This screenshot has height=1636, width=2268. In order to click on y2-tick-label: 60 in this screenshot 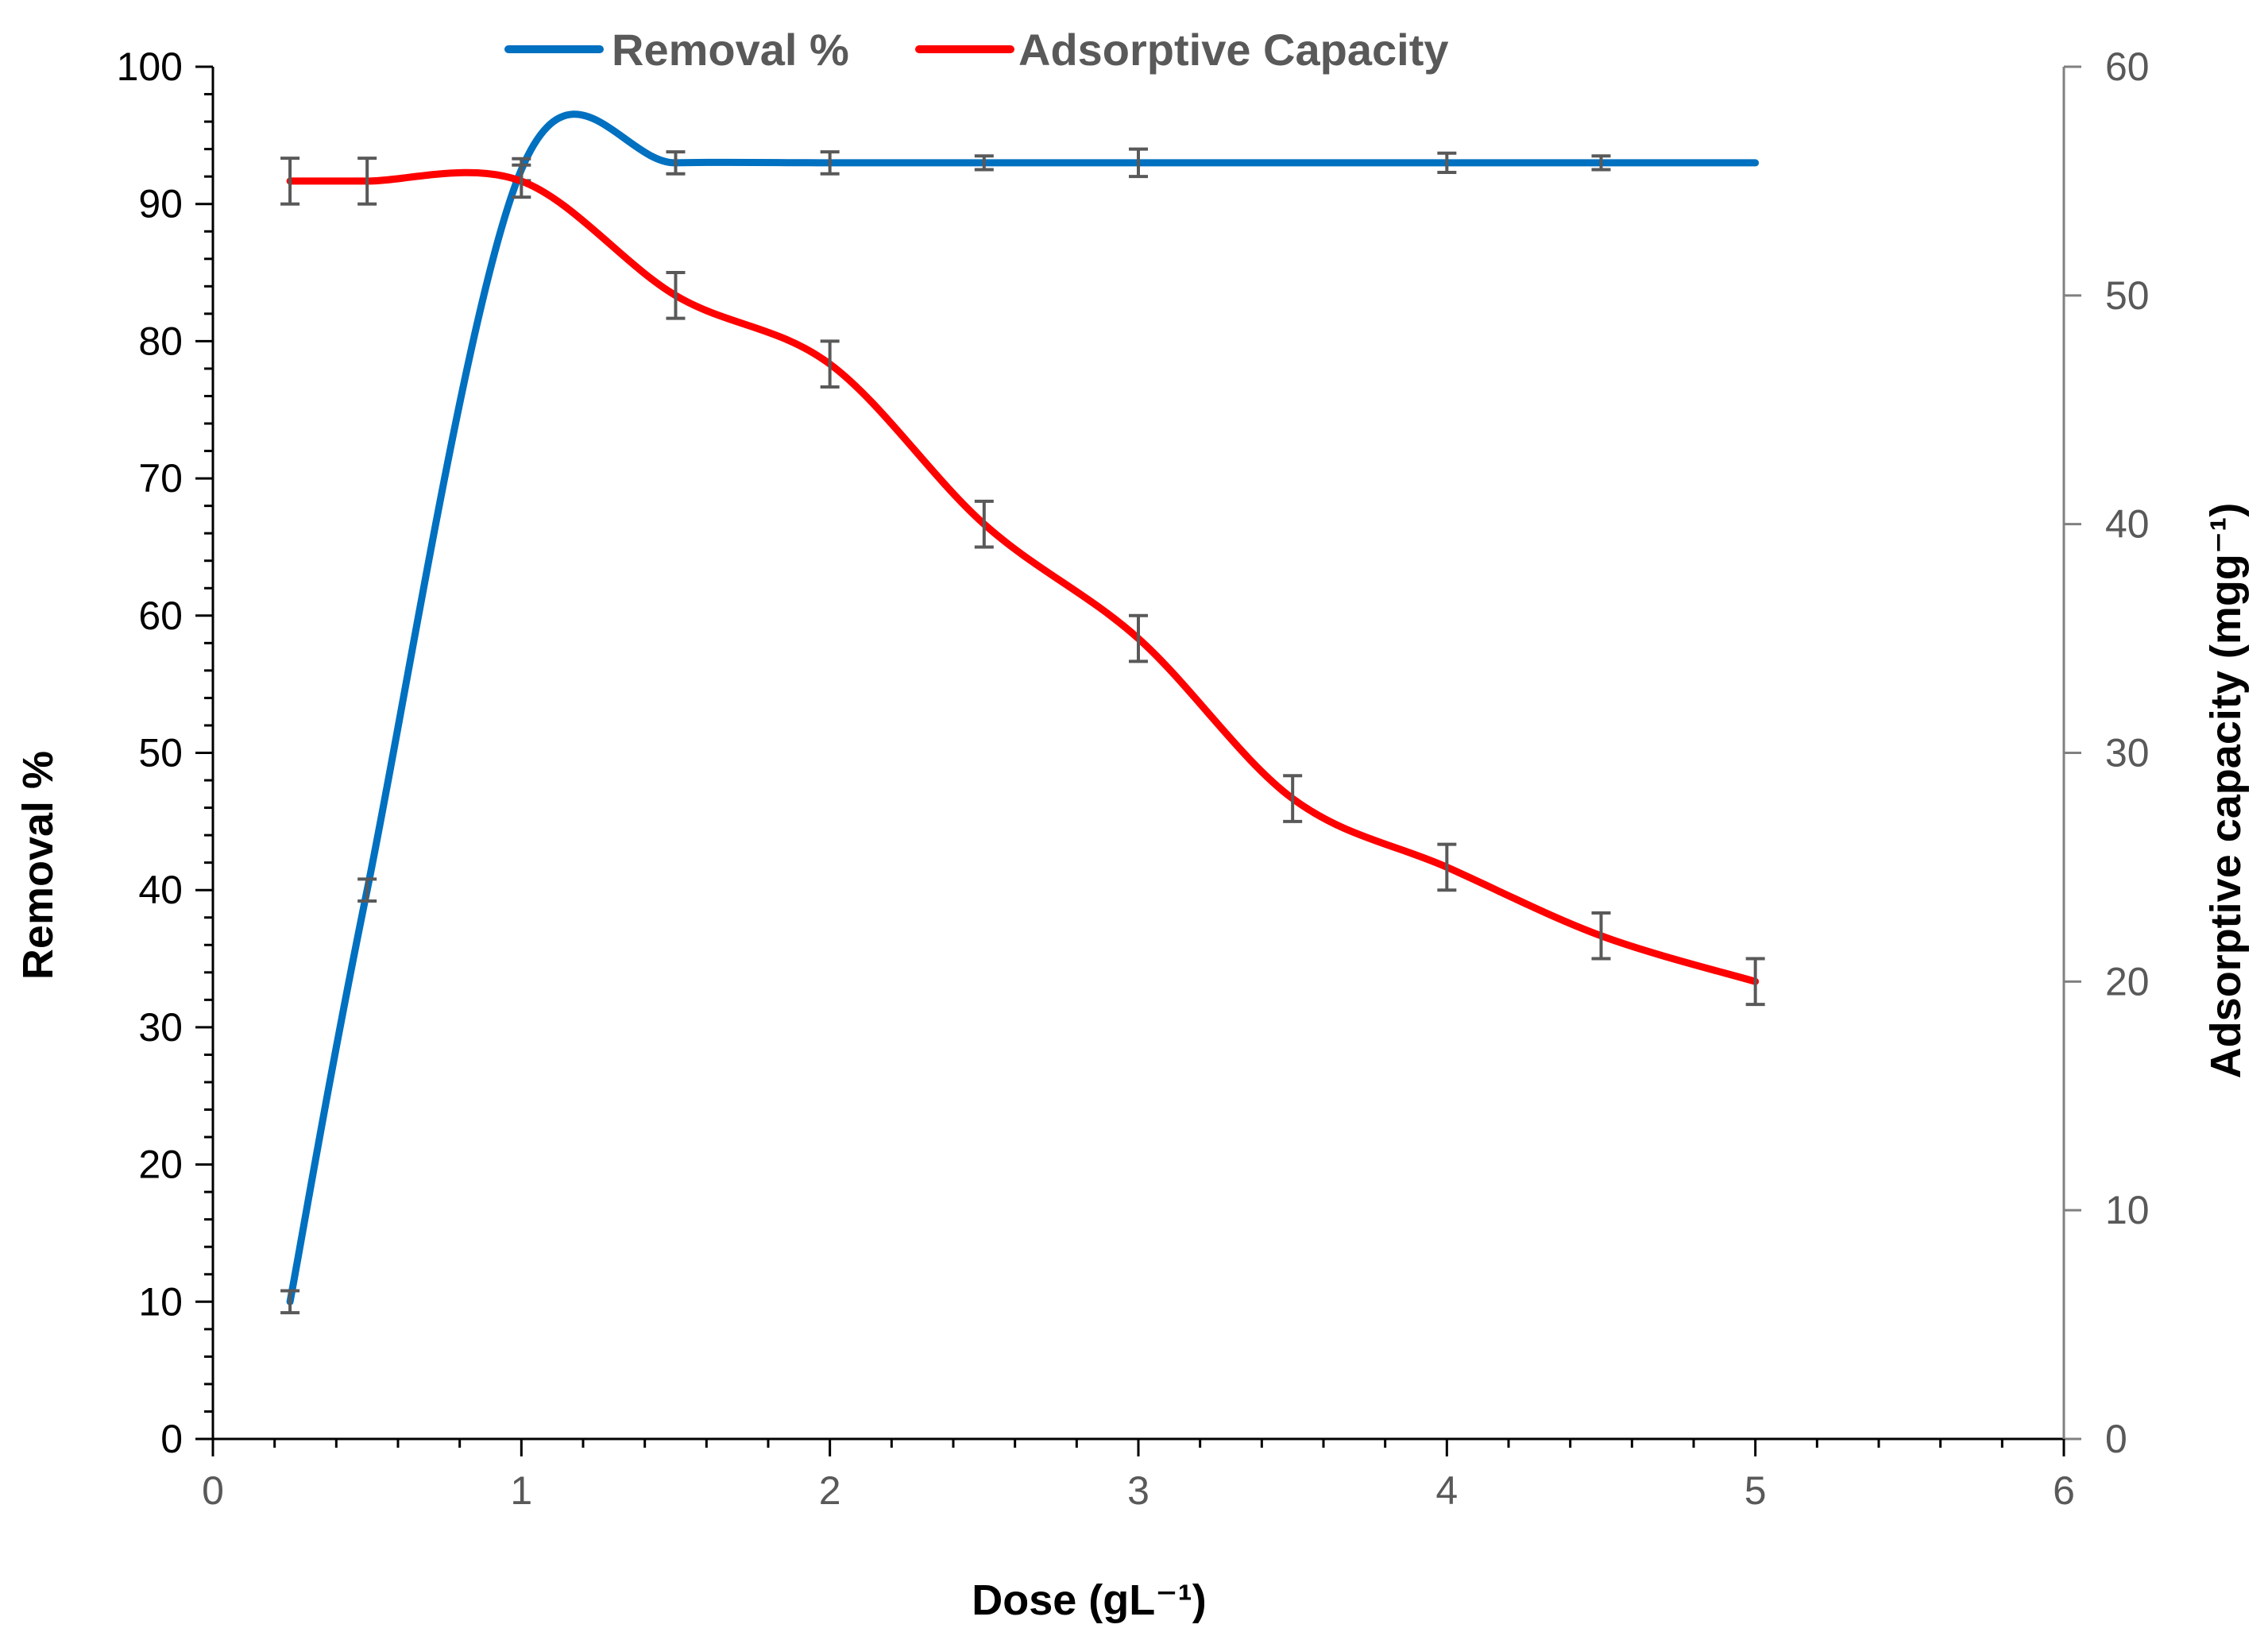, I will do `click(2127, 66)`.